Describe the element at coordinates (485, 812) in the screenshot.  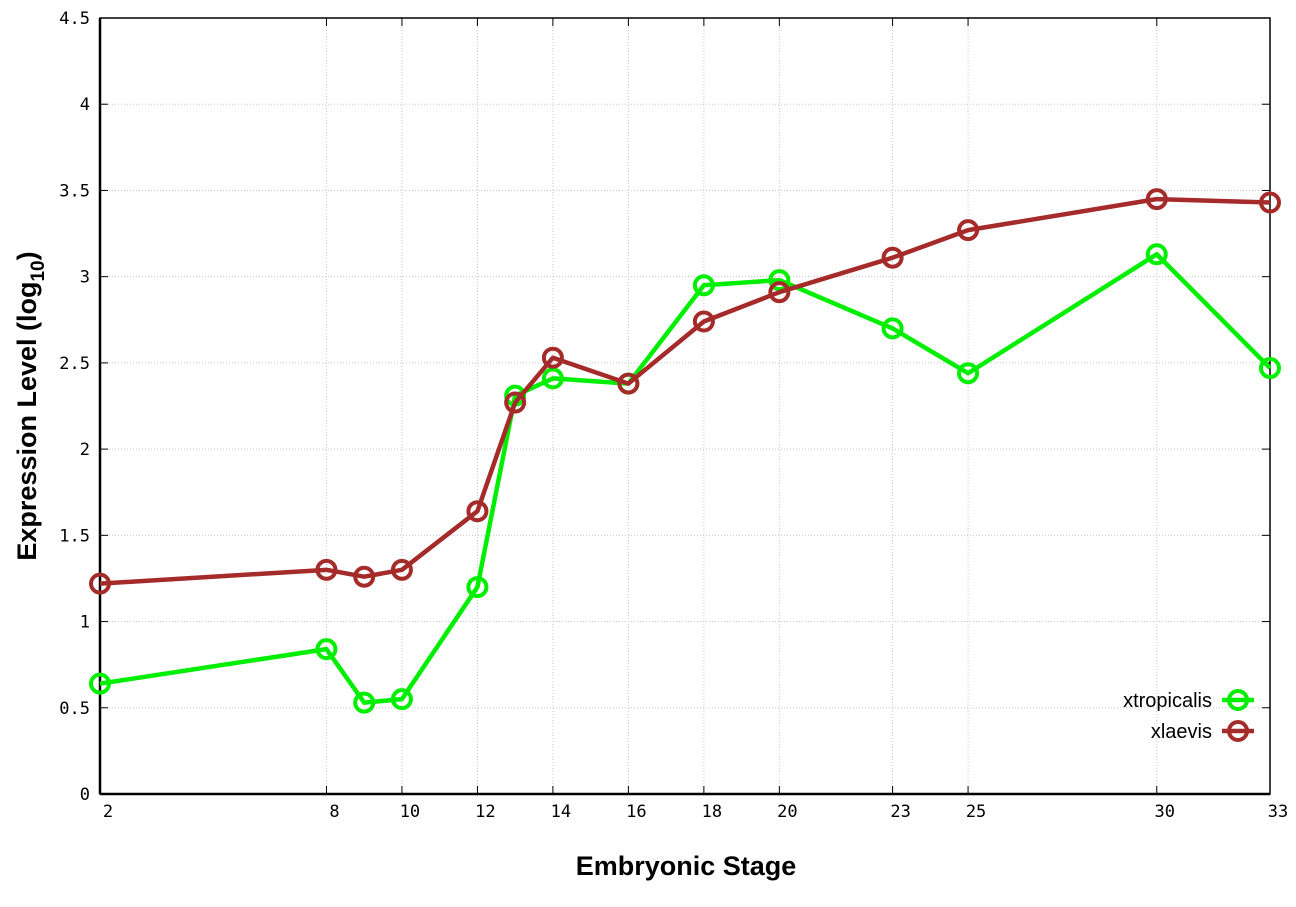
I see `x-tick-label: 12` at that location.